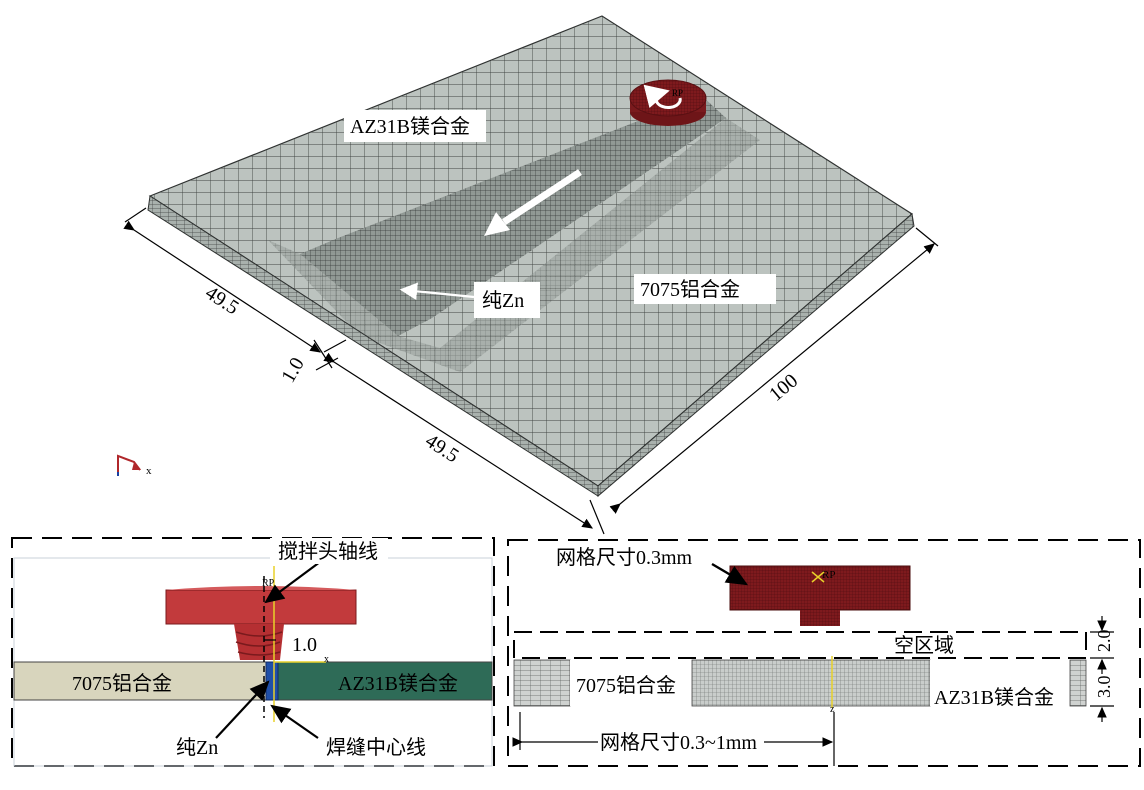 The height and width of the screenshot is (790, 1144). What do you see at coordinates (678, 742) in the screenshot?
I see `mesh-size-plate-label: 网格尺寸0.3~1mm` at bounding box center [678, 742].